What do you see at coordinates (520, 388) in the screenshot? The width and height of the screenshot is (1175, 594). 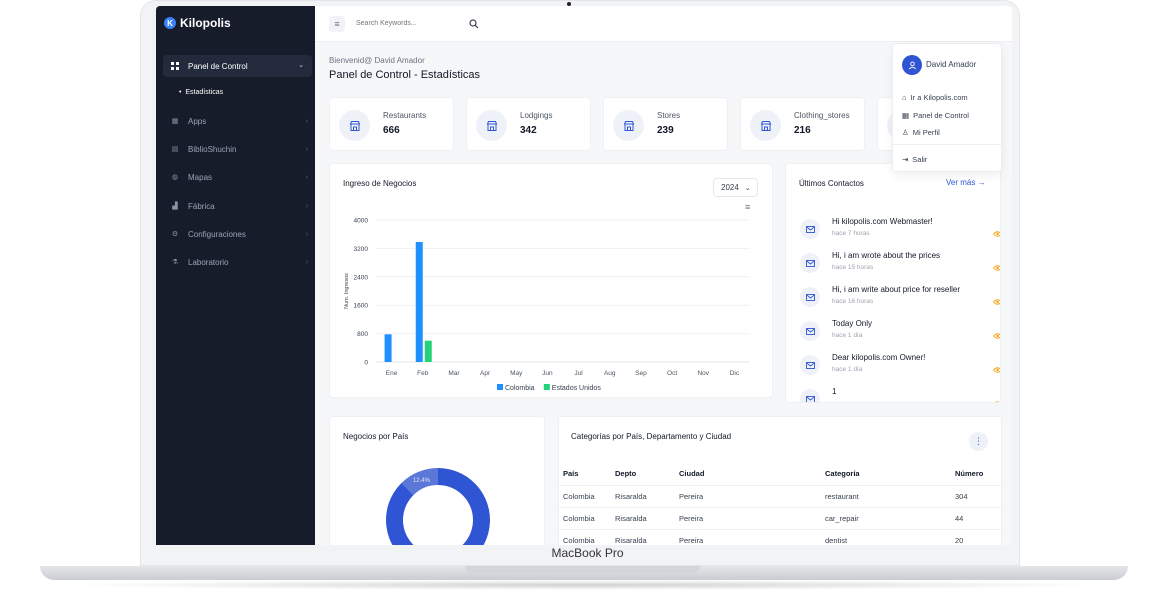 I see `legend-label: Colombia` at bounding box center [520, 388].